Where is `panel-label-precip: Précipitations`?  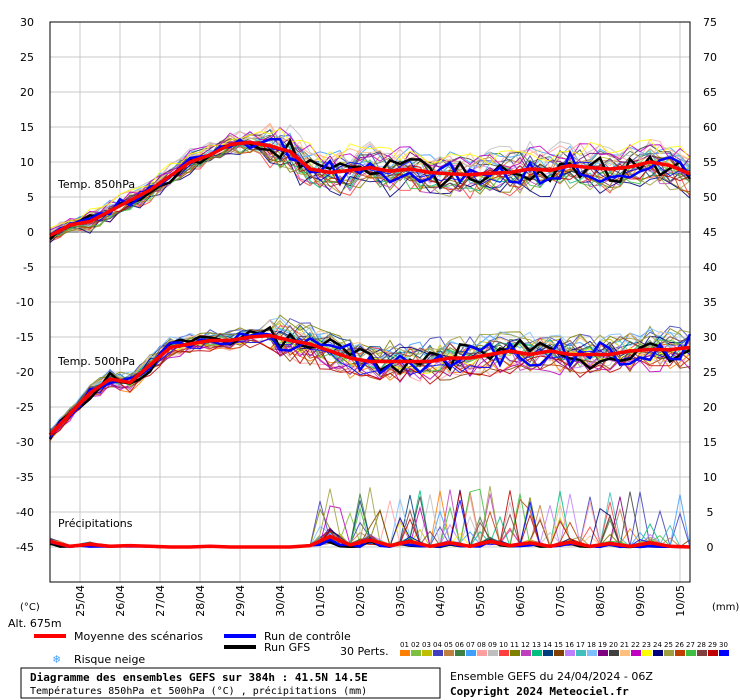 panel-label-precip: Précipitations is located at coordinates (95, 523).